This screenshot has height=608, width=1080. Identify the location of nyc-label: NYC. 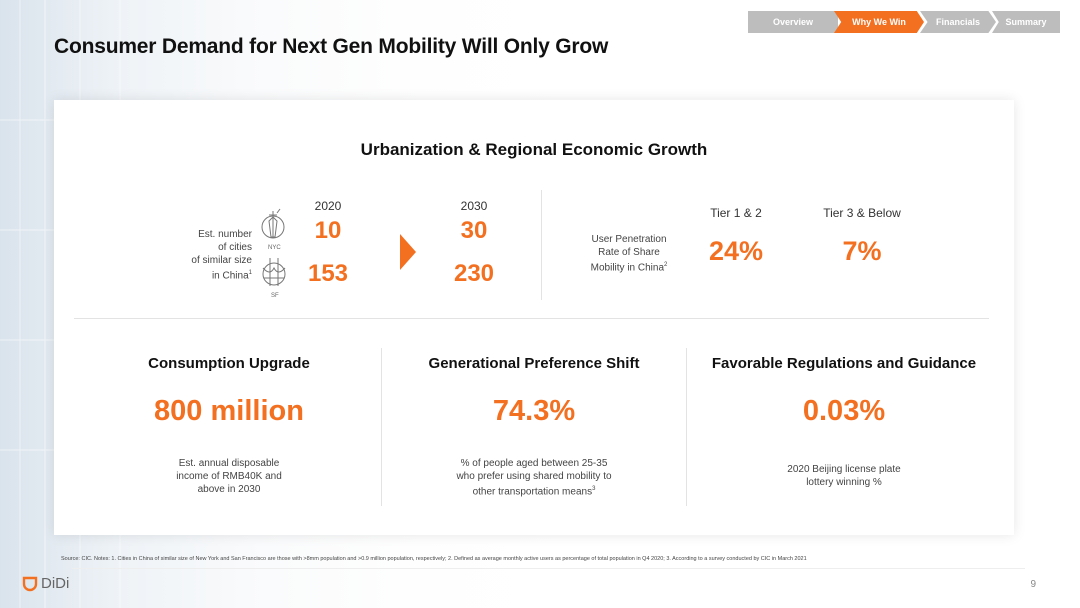
(274, 248).